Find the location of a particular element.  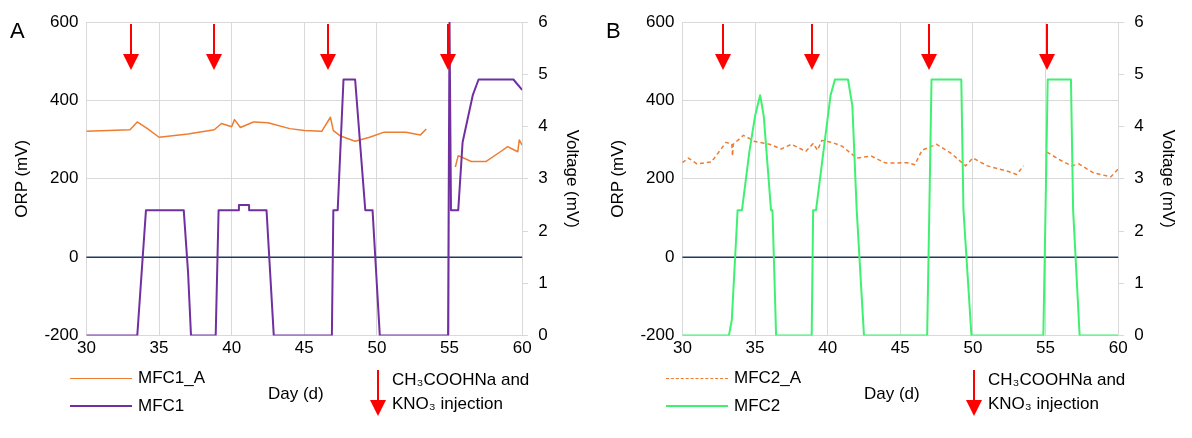

legend-label: MFC2 is located at coordinates (757, 406).